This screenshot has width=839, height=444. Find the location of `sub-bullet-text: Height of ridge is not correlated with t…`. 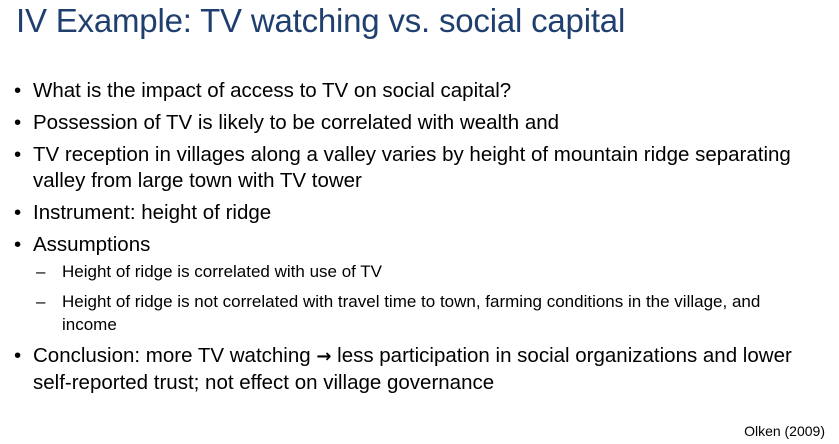

sub-bullet-text: Height of ridge is not correlated with t… is located at coordinates (411, 313).